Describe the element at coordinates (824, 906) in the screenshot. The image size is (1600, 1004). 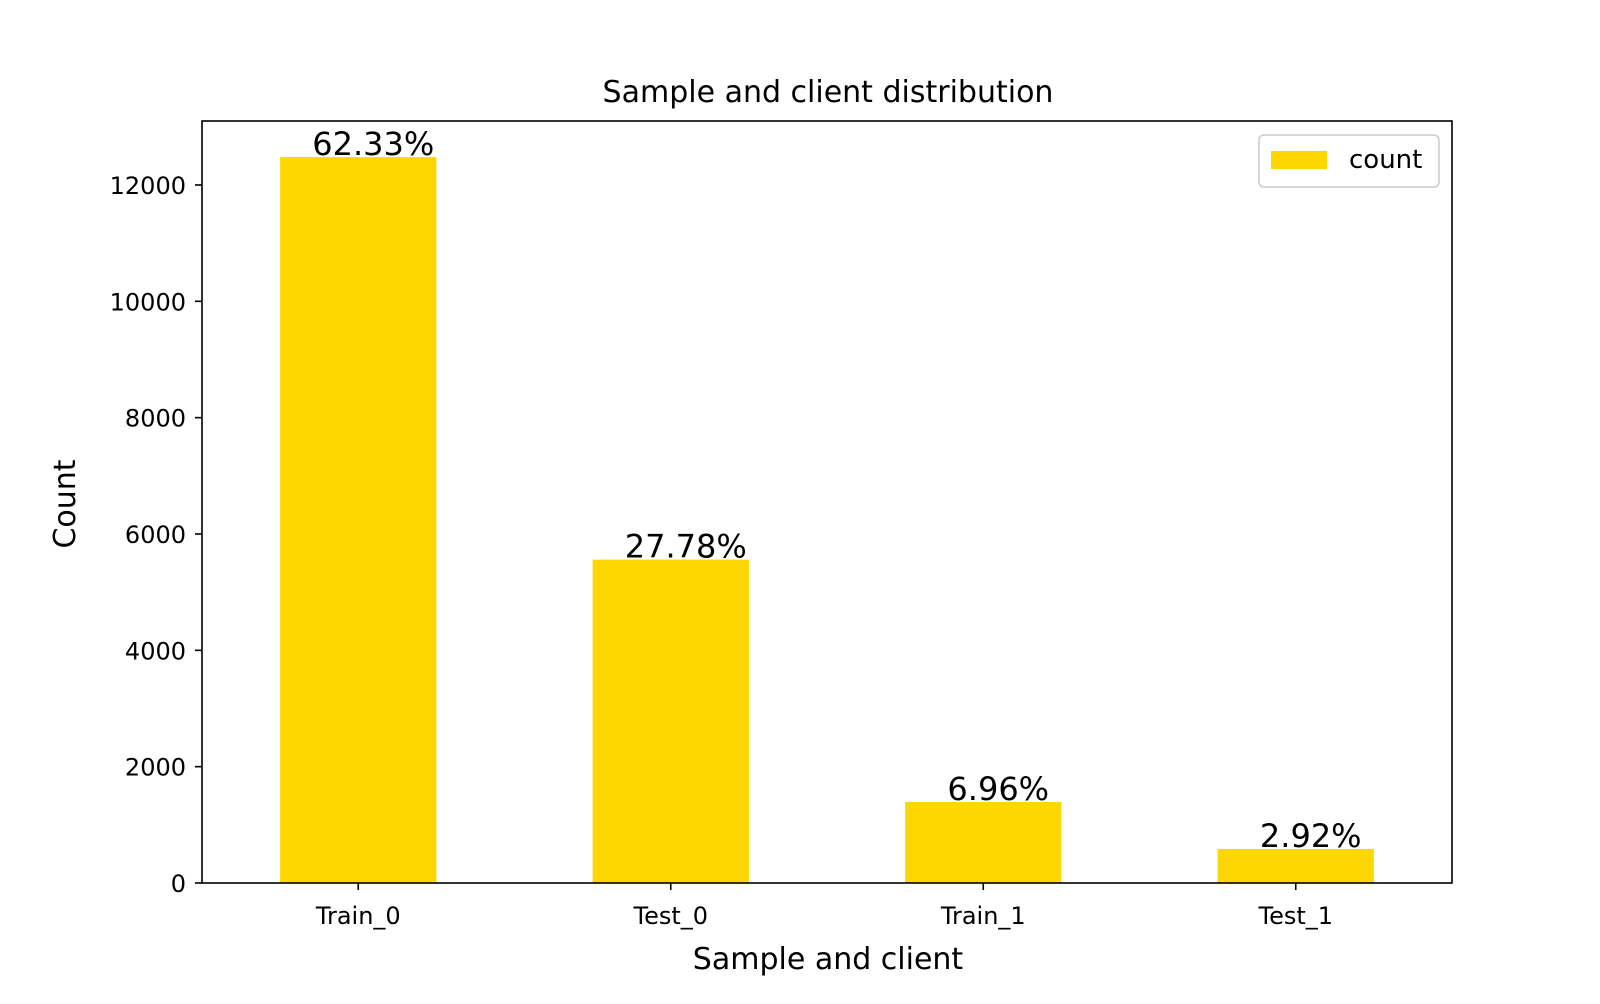
I see `x-axis: Train_0 Test_0 Train_1 Test_1` at that location.